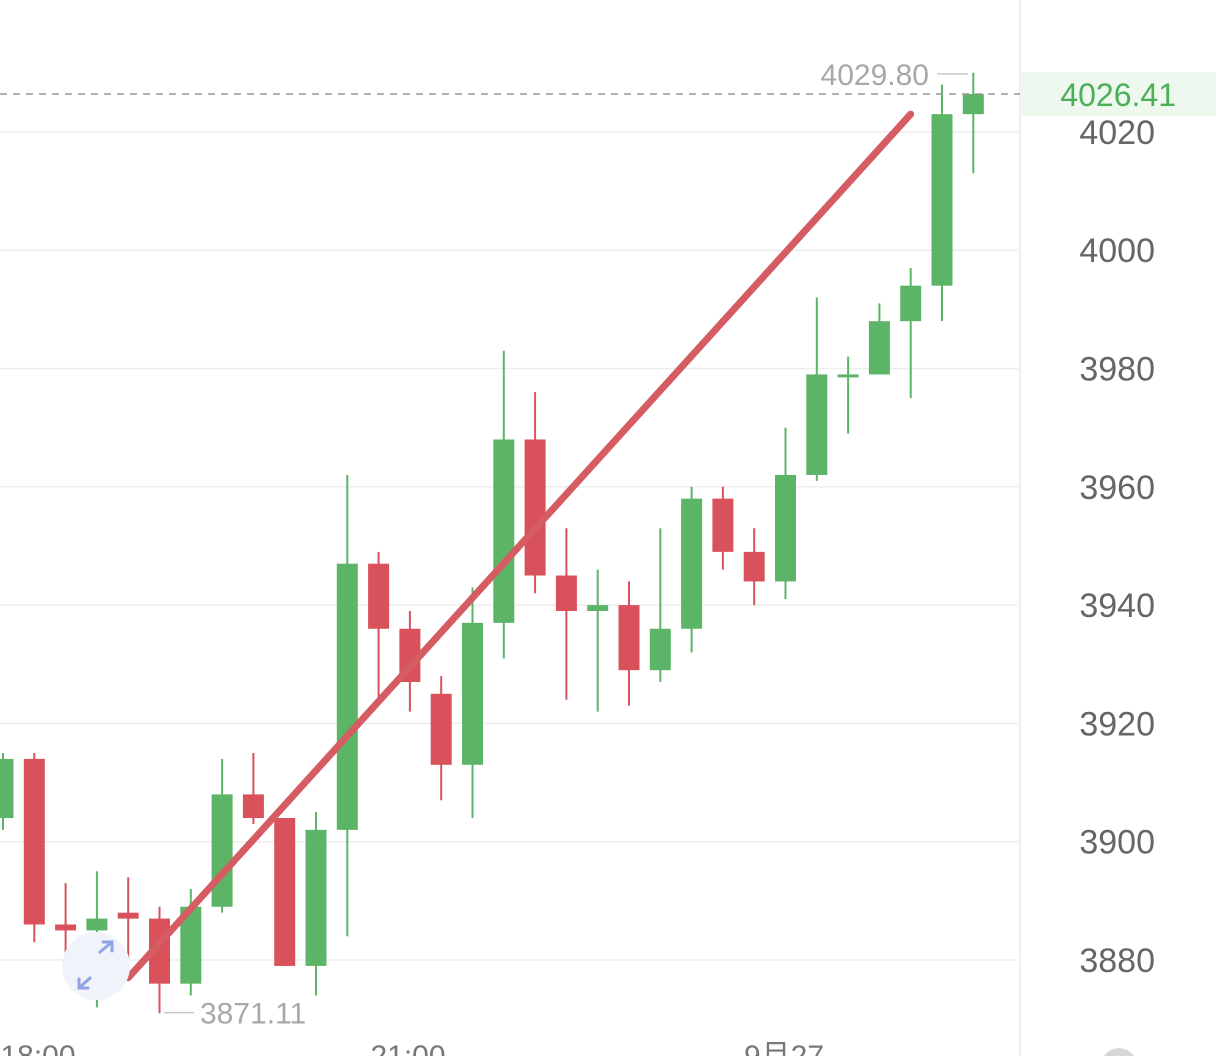  I want to click on last-price-label: 4026.41, so click(1118, 95).